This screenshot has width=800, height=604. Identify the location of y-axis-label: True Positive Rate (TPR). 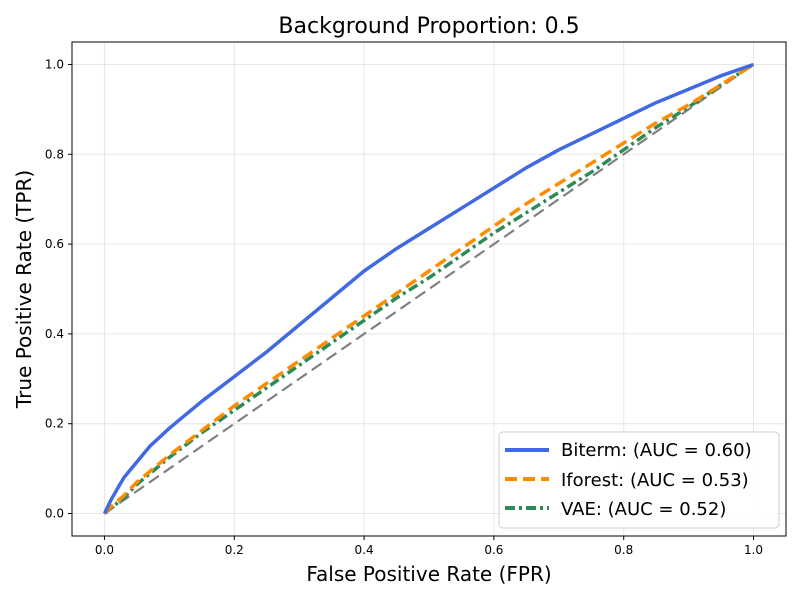
(24, 289).